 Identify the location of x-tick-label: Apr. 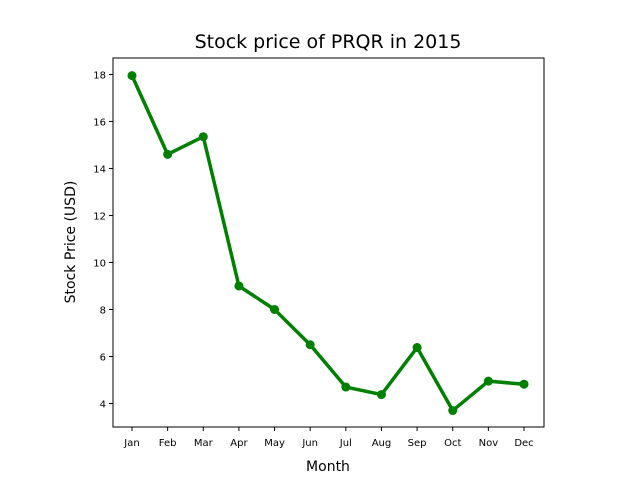
(239, 443).